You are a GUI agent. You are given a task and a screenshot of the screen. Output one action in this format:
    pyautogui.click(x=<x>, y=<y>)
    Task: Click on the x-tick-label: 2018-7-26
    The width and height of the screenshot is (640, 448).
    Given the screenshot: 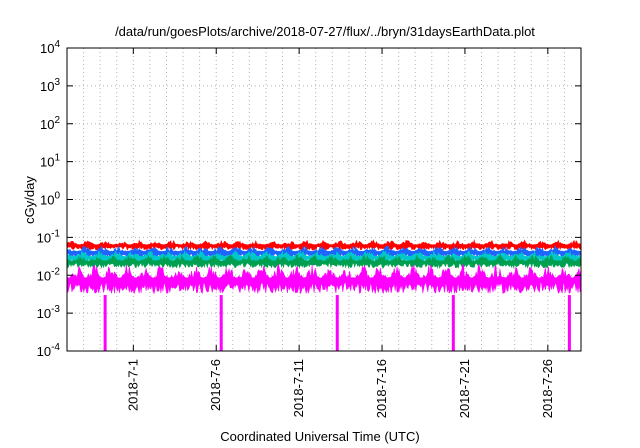 What is the action you would take?
    pyautogui.click(x=547, y=388)
    